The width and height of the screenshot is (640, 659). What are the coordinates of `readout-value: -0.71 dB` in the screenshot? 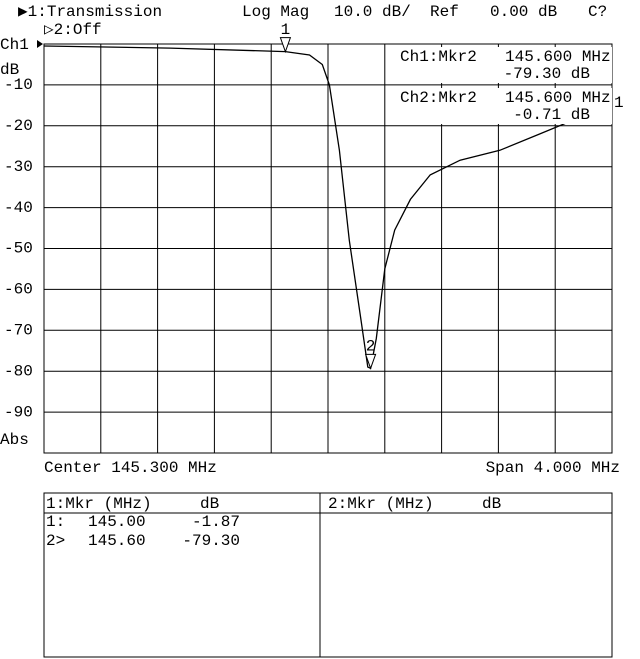 It's located at (551, 115).